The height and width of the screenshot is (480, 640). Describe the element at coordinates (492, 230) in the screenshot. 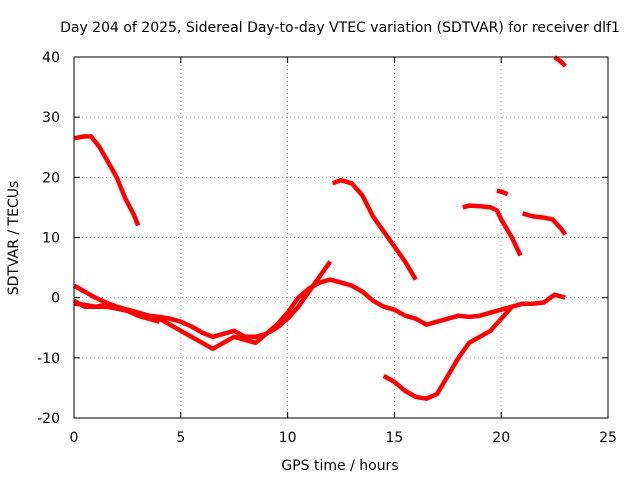

I see `series-segment-g` at that location.